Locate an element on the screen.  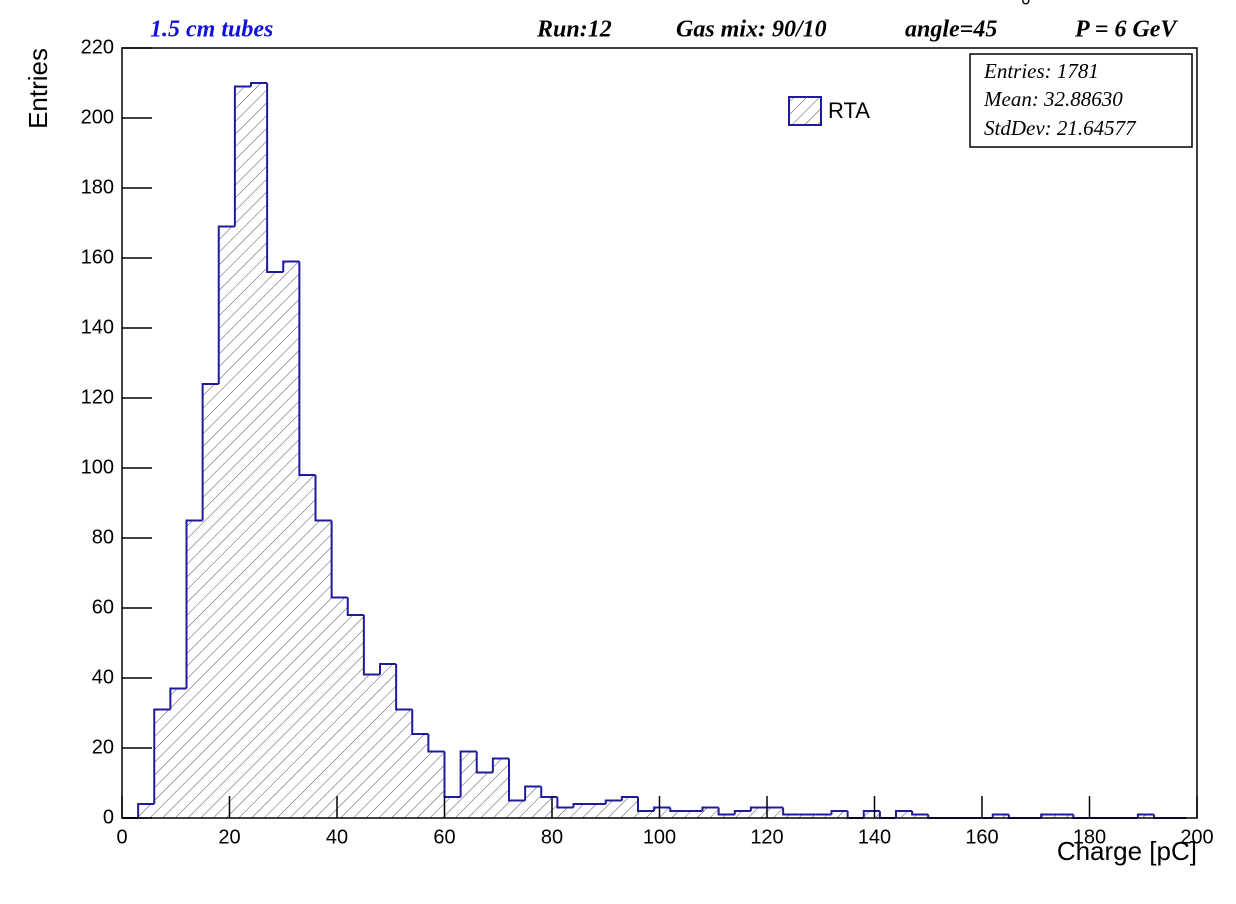
header-annotation: ° is located at coordinates (1025, 10).